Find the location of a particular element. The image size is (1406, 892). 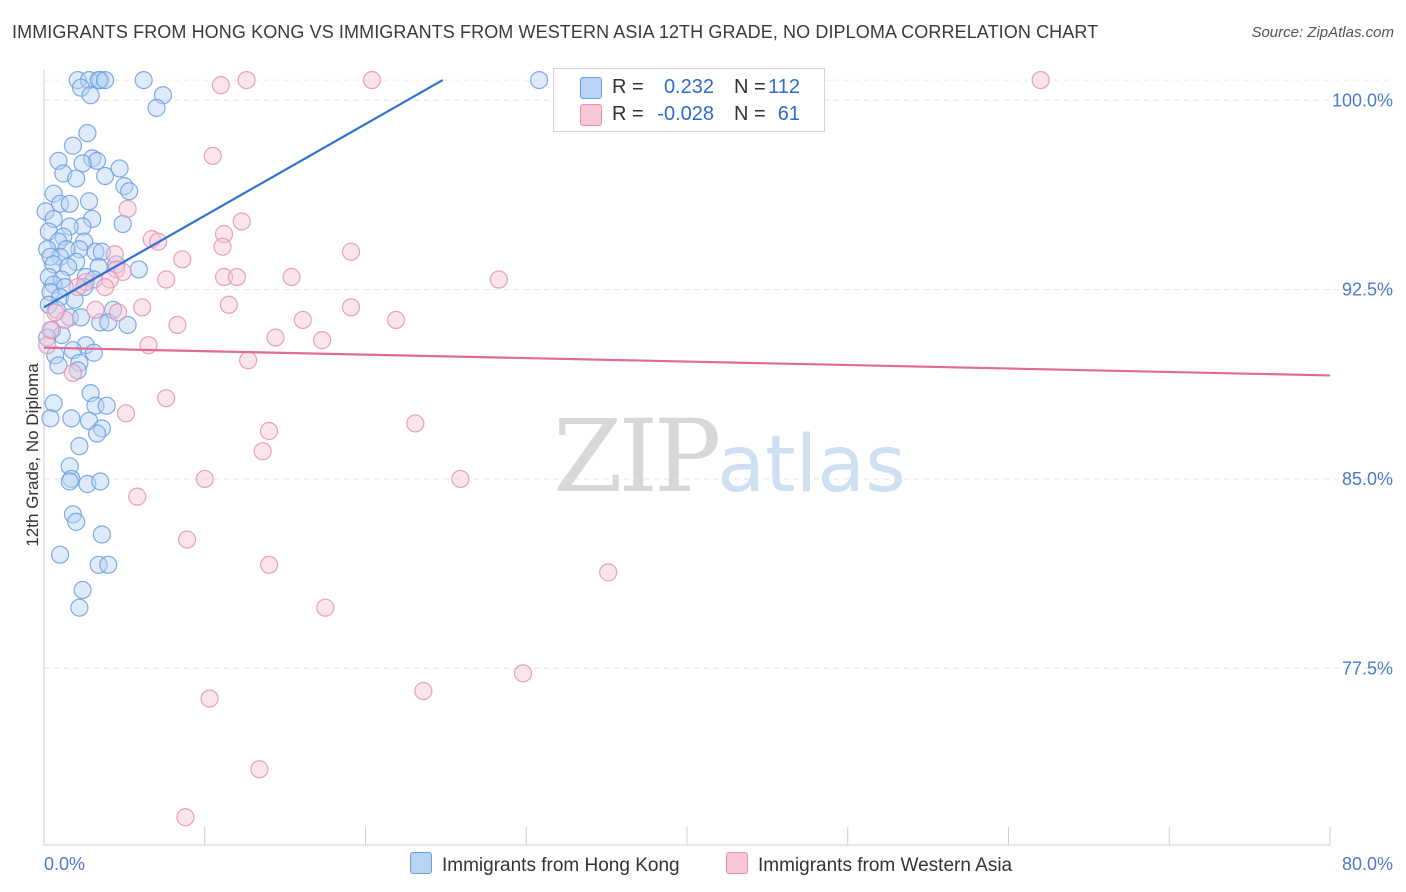

legend-r-value-hong-kong: 0.232 is located at coordinates (688, 87).